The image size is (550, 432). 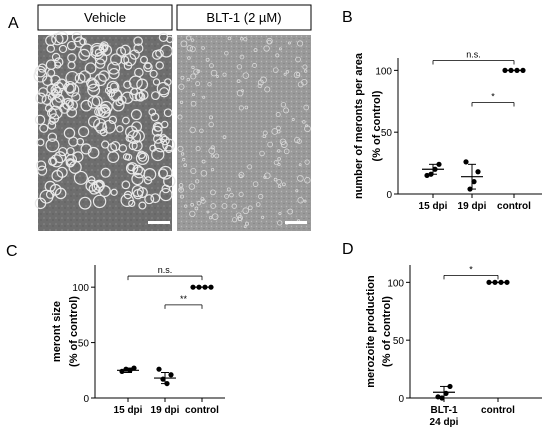 I want to click on scale-bar, so click(x=296, y=222).